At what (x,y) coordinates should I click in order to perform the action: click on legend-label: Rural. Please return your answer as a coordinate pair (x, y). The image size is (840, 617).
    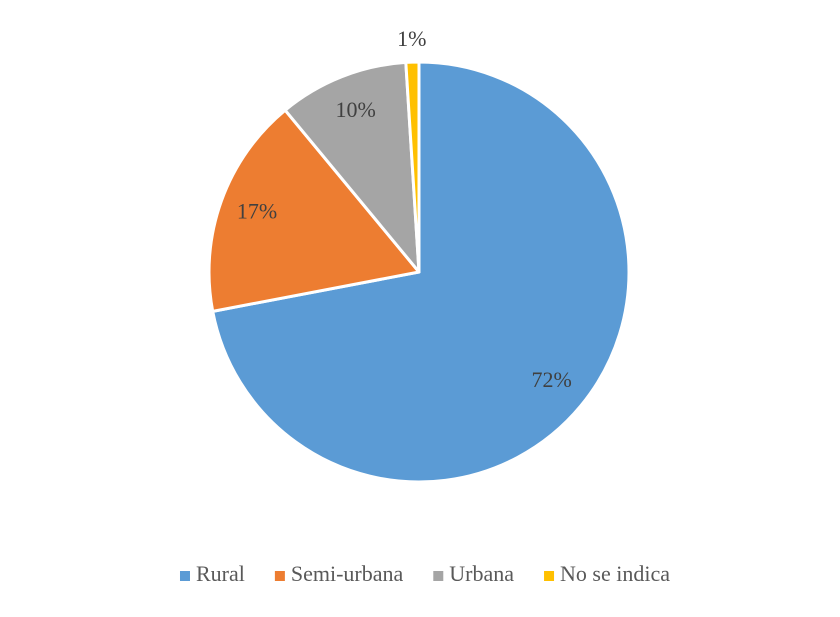
    Looking at the image, I should click on (220, 573).